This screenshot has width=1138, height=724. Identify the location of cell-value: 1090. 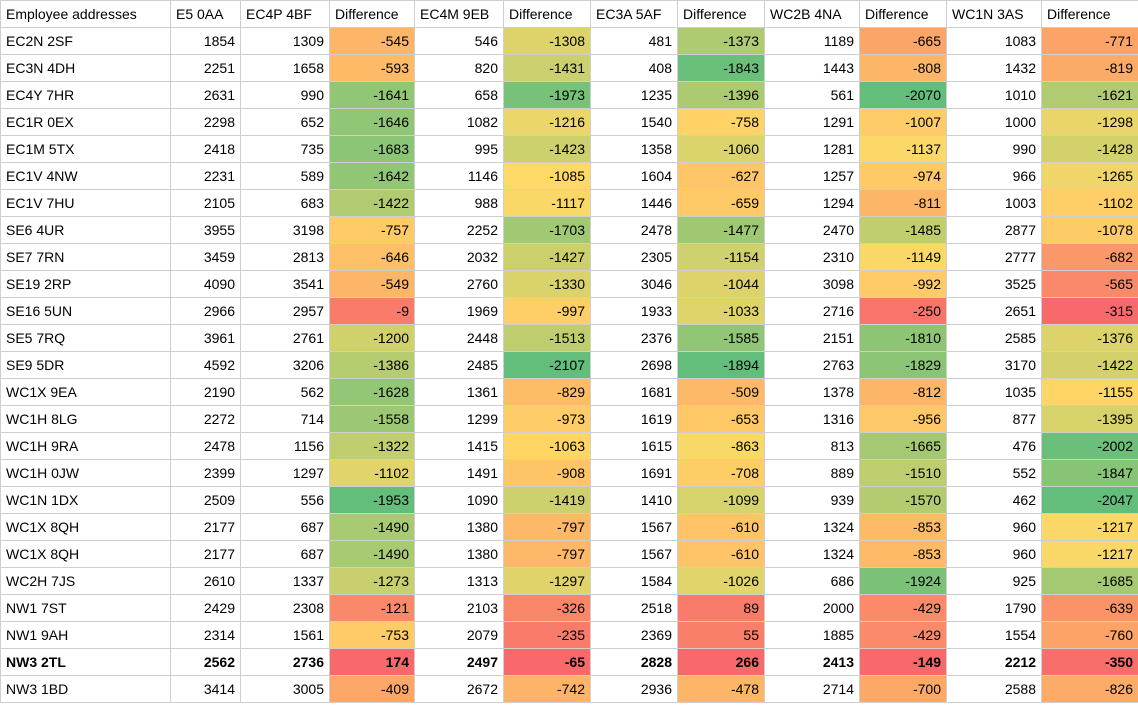
(459, 500).